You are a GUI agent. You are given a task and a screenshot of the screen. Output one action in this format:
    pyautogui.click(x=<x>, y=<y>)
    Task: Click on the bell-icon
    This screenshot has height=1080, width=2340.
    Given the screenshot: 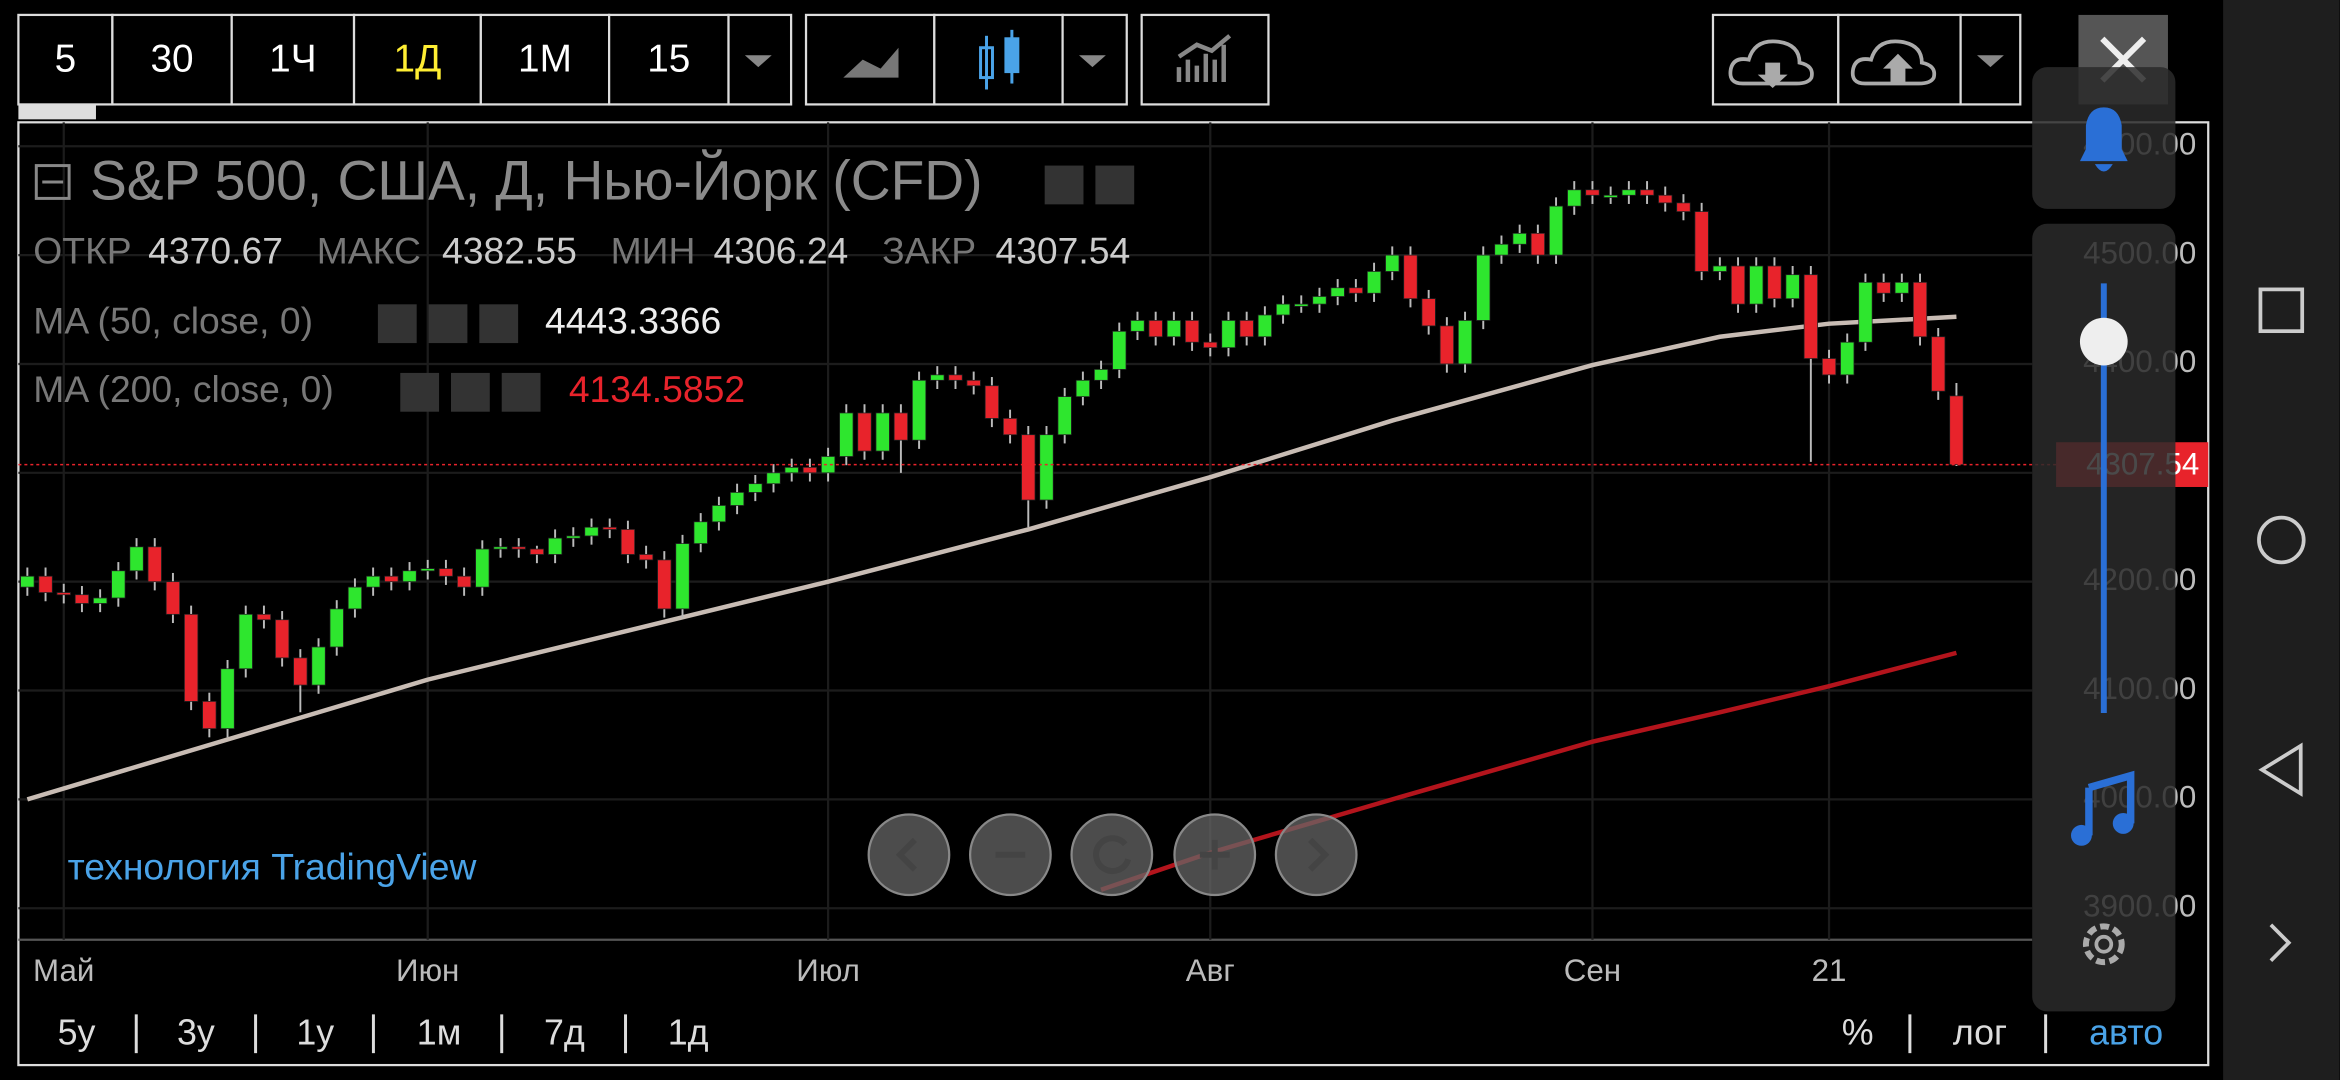 What is the action you would take?
    pyautogui.click(x=2103, y=139)
    